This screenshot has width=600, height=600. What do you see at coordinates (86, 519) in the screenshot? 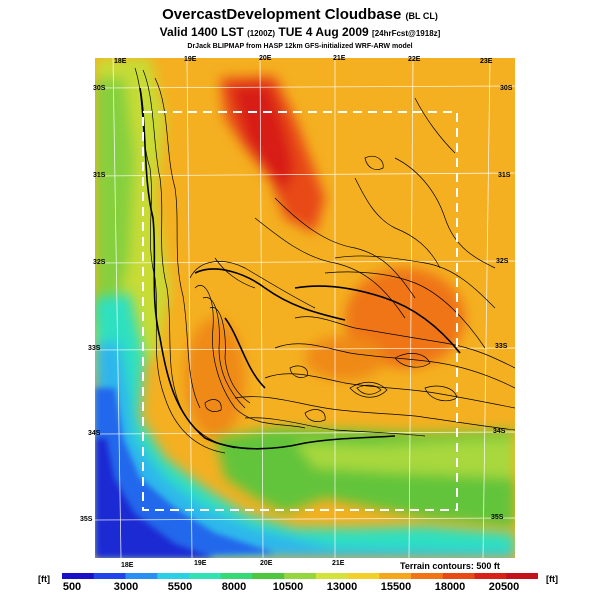
I see `lat-label-left-35s: 35S` at bounding box center [86, 519].